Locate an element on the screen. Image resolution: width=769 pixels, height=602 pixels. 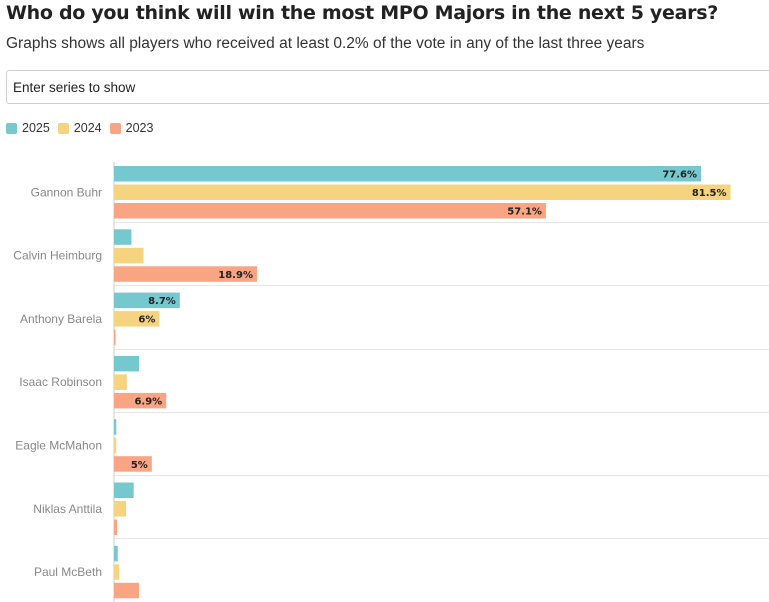
bar-gannon-buhr-2024 is located at coordinates (422, 192).